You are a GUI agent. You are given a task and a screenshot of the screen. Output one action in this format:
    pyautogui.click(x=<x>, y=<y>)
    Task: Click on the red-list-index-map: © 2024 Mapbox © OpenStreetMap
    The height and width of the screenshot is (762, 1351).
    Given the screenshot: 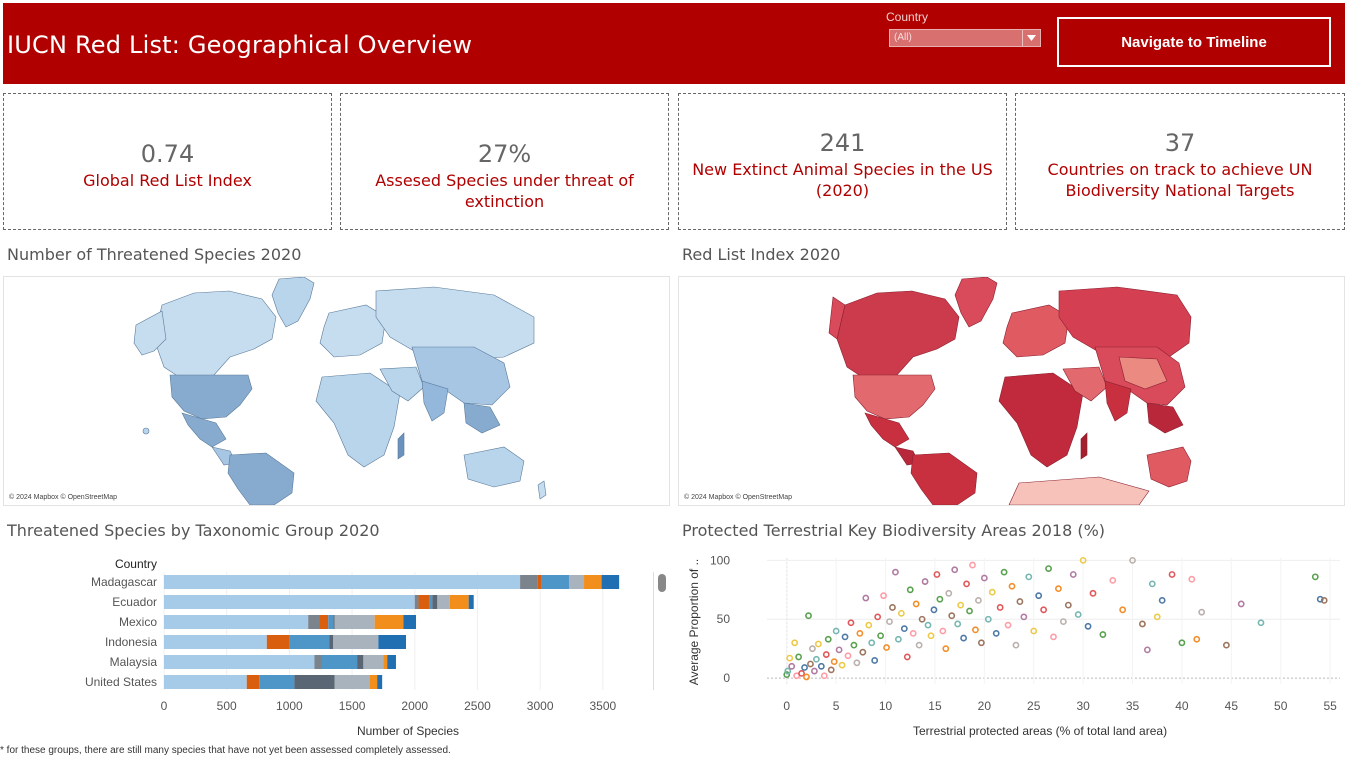 What is the action you would take?
    pyautogui.click(x=1011, y=391)
    